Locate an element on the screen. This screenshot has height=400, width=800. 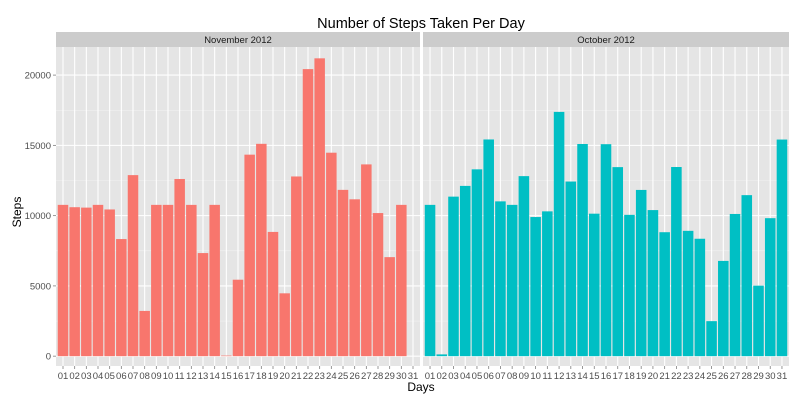
x-tick-label: 19 is located at coordinates (273, 376).